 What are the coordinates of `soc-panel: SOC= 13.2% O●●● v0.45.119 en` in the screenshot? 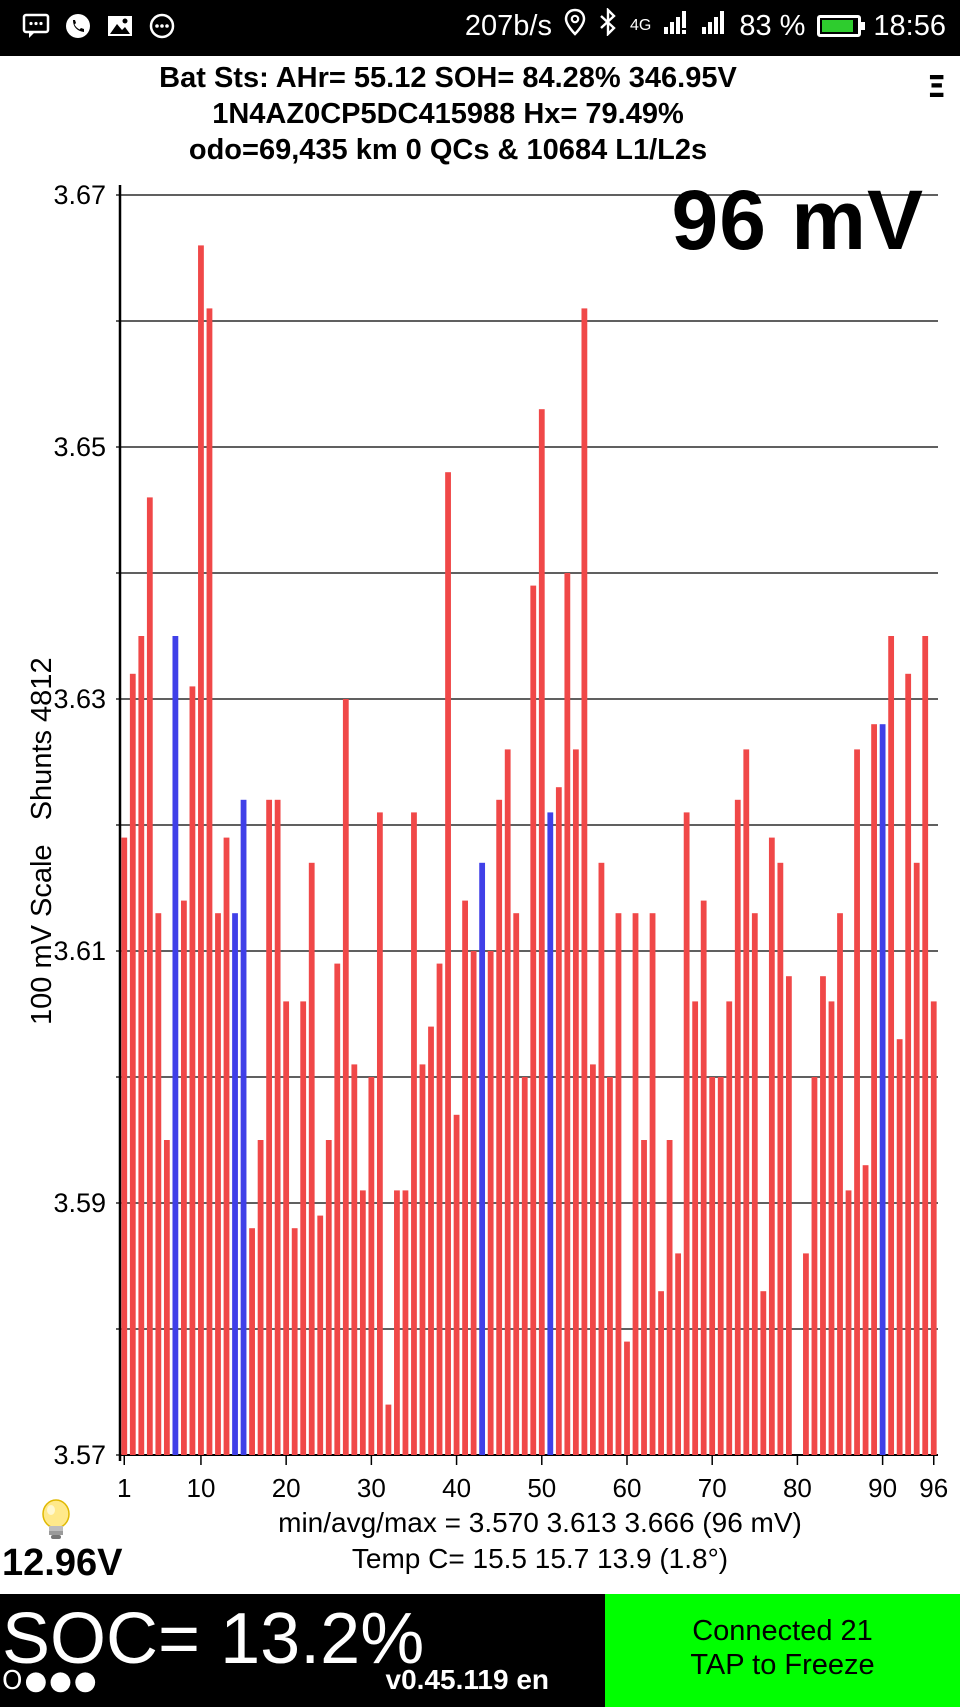 It's located at (302, 1650).